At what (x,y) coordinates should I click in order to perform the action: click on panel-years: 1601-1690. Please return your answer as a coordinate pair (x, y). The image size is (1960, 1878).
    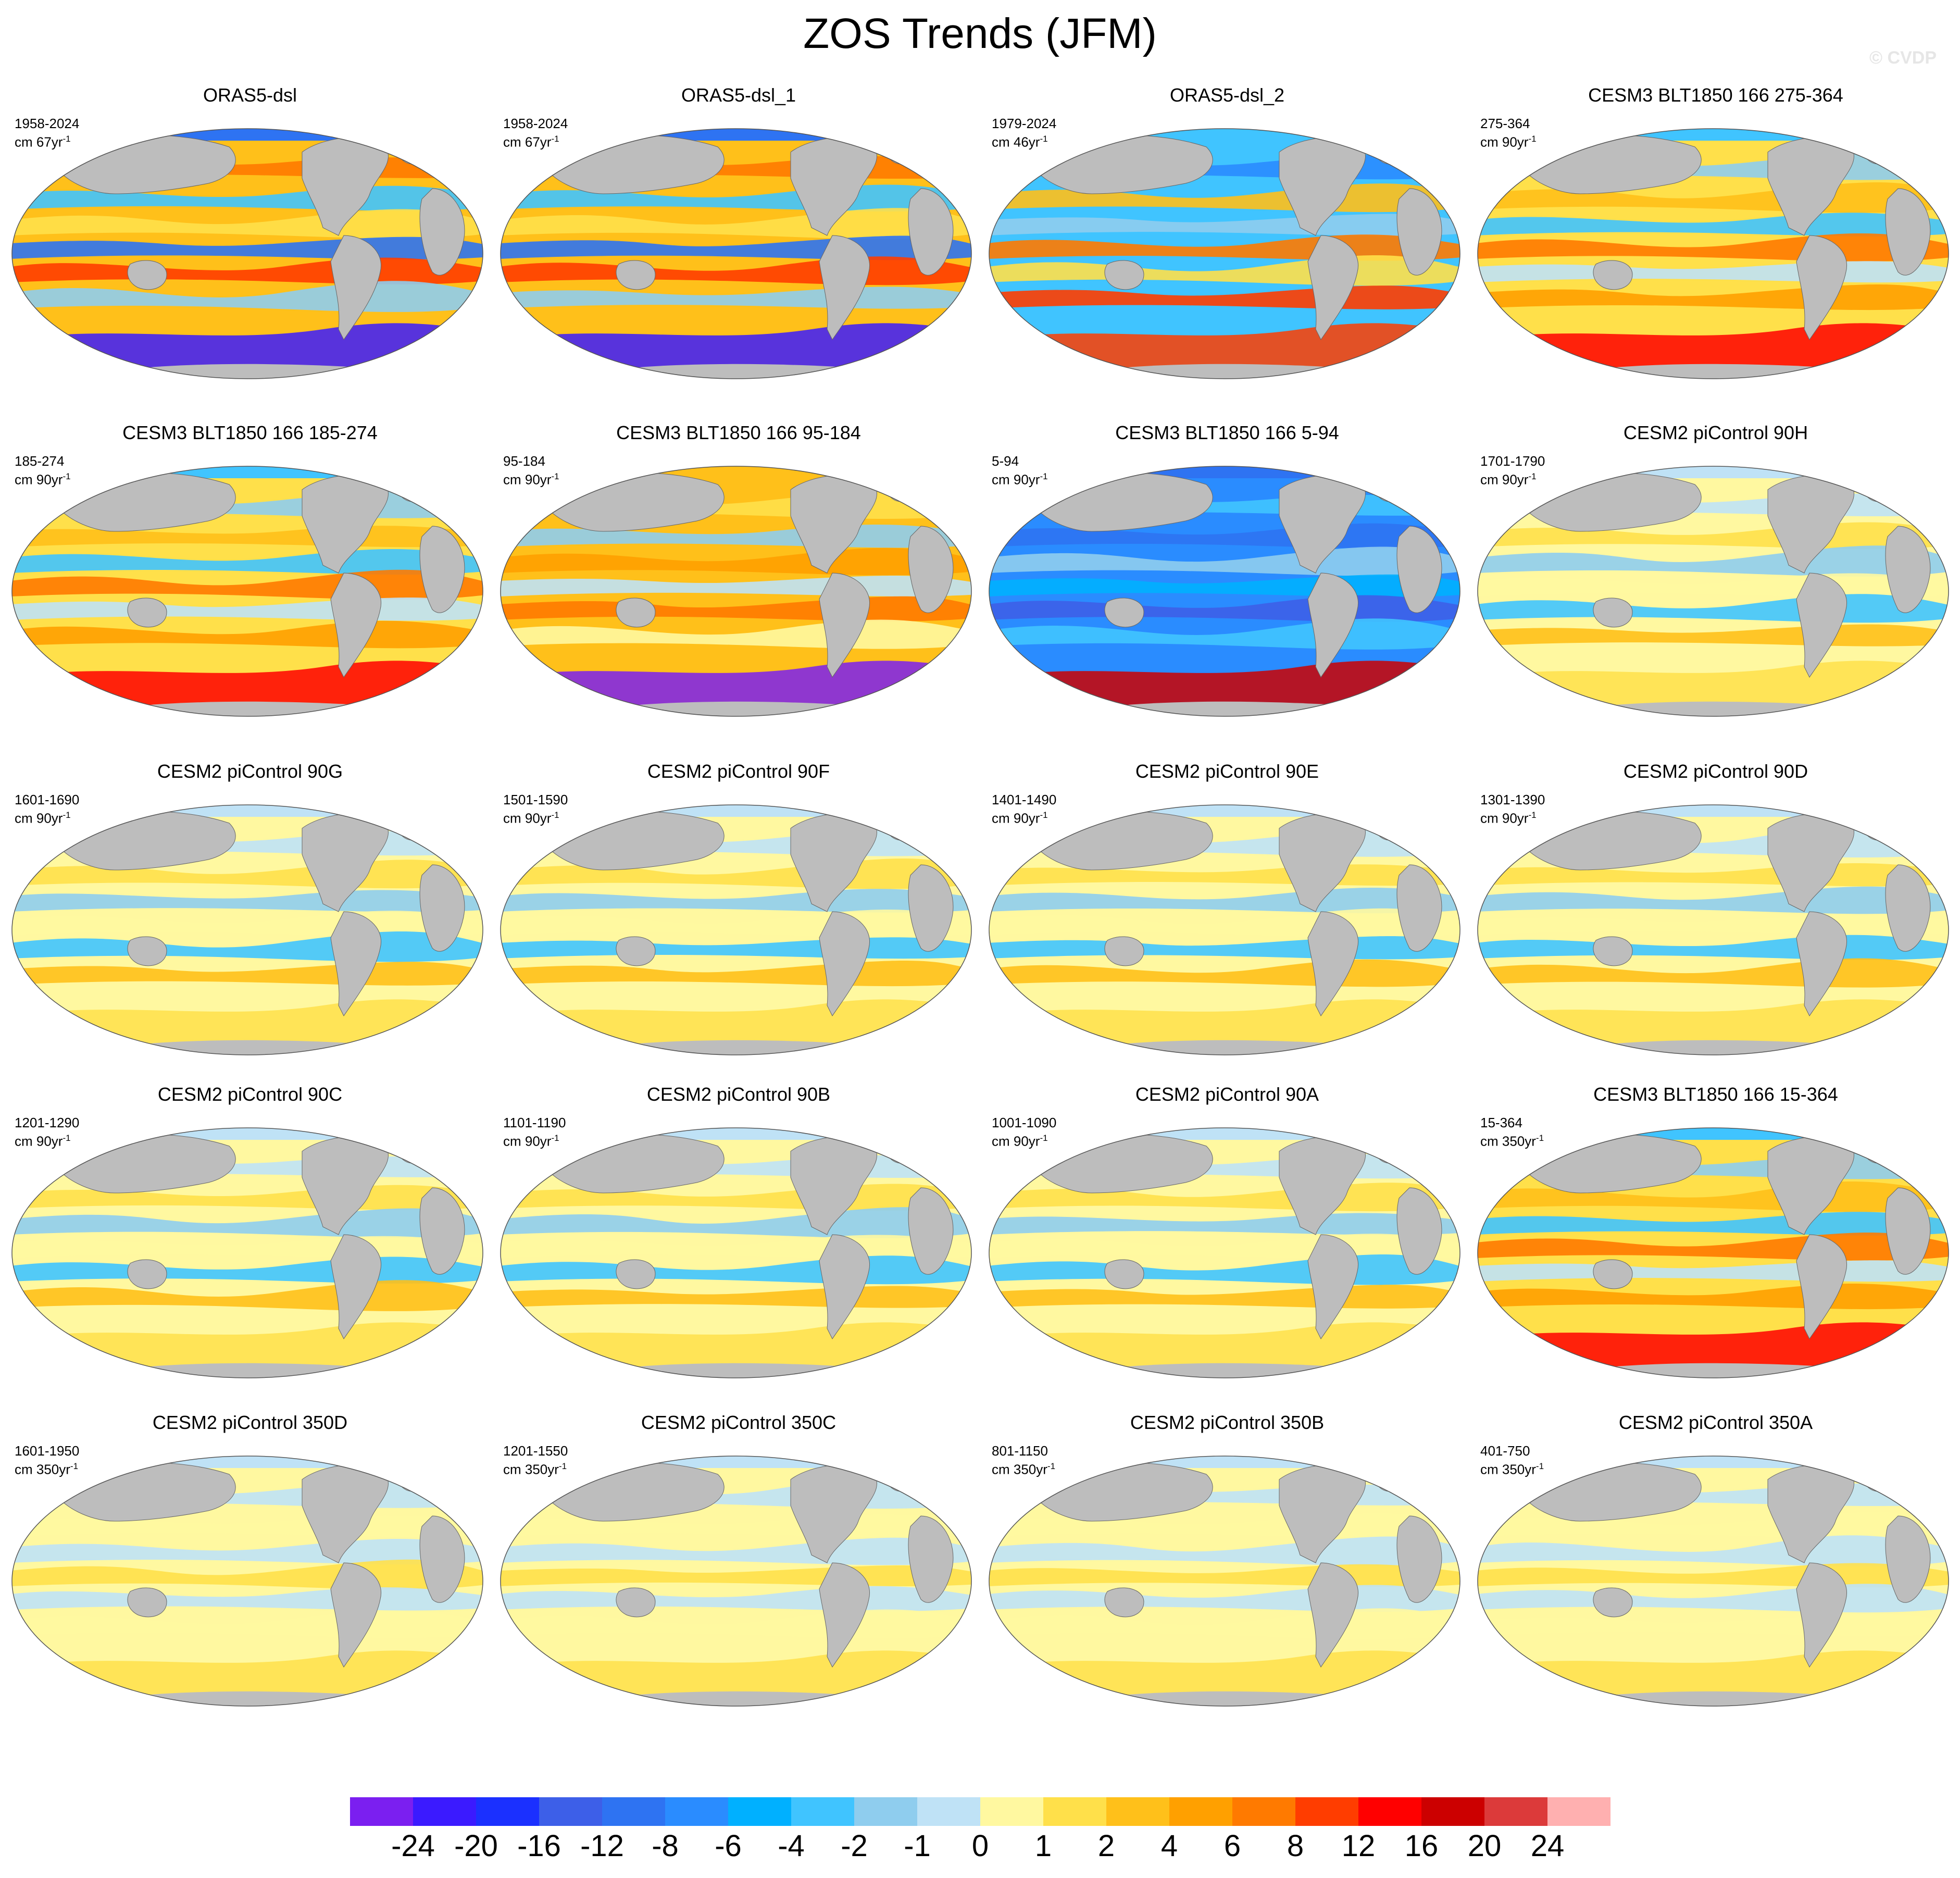
    Looking at the image, I should click on (47, 799).